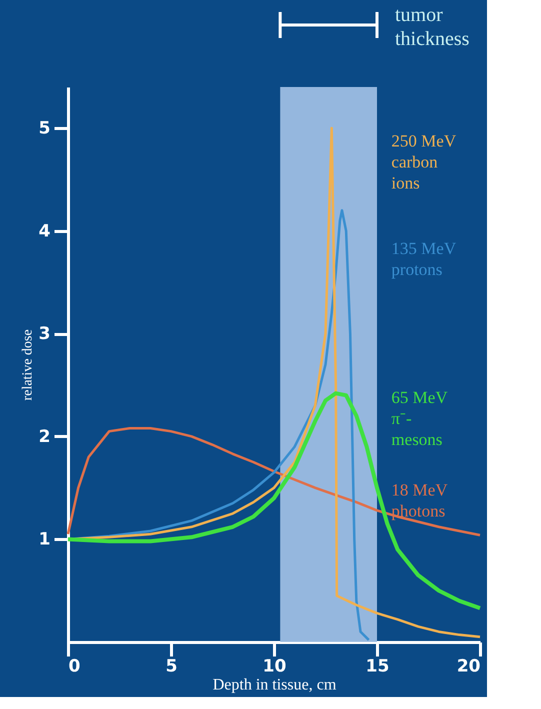 This screenshot has width=541, height=709. I want to click on series-label: 65 MeV π⁻- mesons, so click(419, 419).